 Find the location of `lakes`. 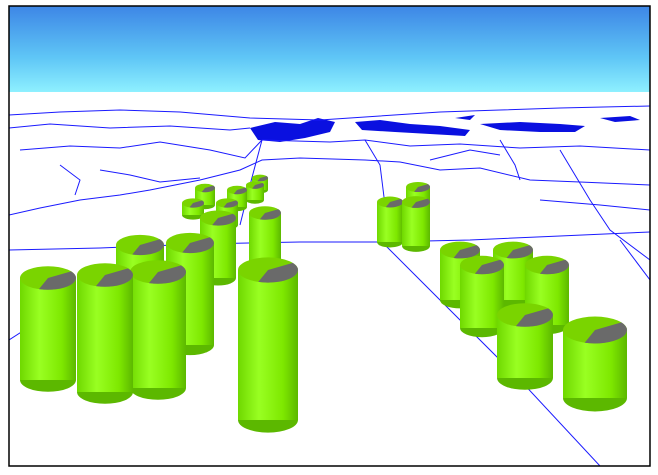

lakes is located at coordinates (445, 128).